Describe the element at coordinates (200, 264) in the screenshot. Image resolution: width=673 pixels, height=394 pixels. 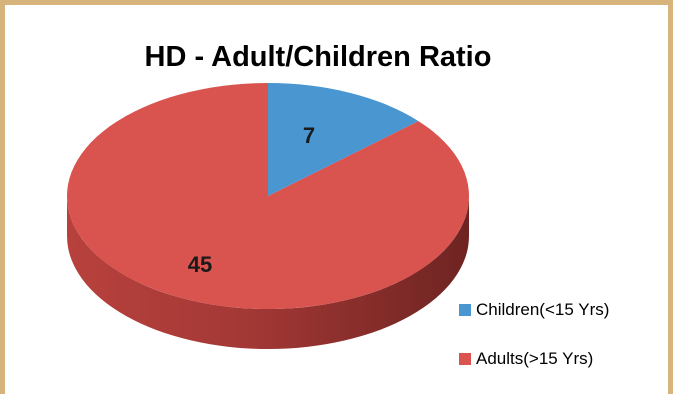
I see `data-label-1: 45` at that location.